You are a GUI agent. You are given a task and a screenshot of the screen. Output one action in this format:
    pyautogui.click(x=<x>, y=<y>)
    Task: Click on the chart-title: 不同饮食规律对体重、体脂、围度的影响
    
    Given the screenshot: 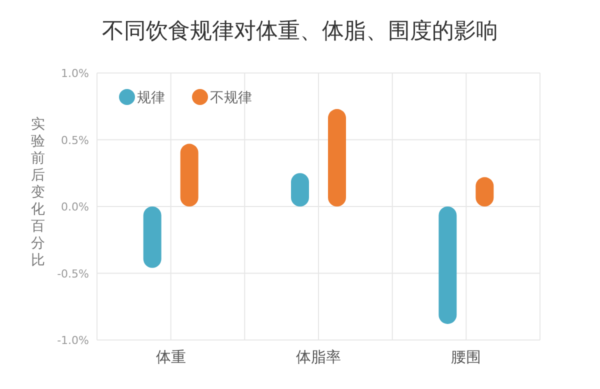 What is the action you would take?
    pyautogui.click(x=300, y=31)
    